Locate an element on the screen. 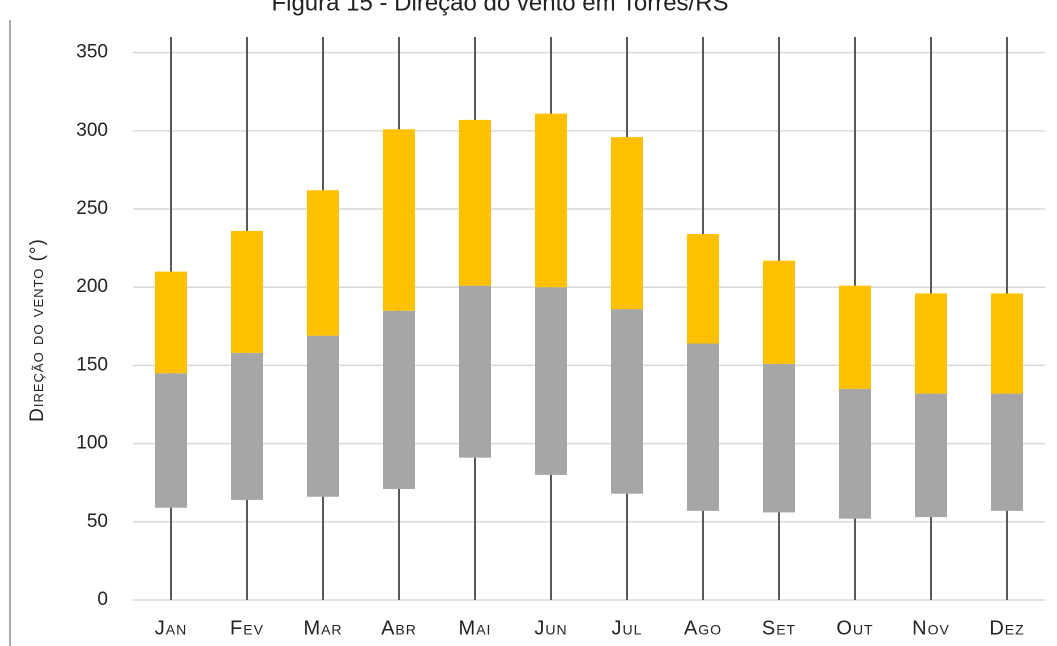 The width and height of the screenshot is (1057, 646). x-tick-label: Jun is located at coordinates (550, 628).